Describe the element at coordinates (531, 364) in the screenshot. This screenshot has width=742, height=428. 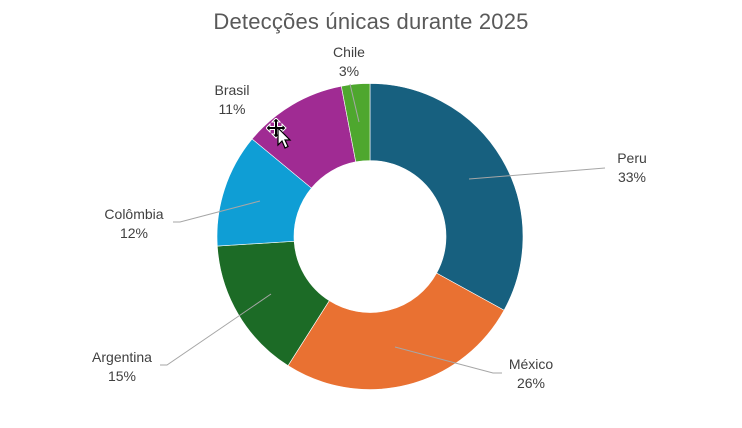
I see `data-label-category: México` at that location.